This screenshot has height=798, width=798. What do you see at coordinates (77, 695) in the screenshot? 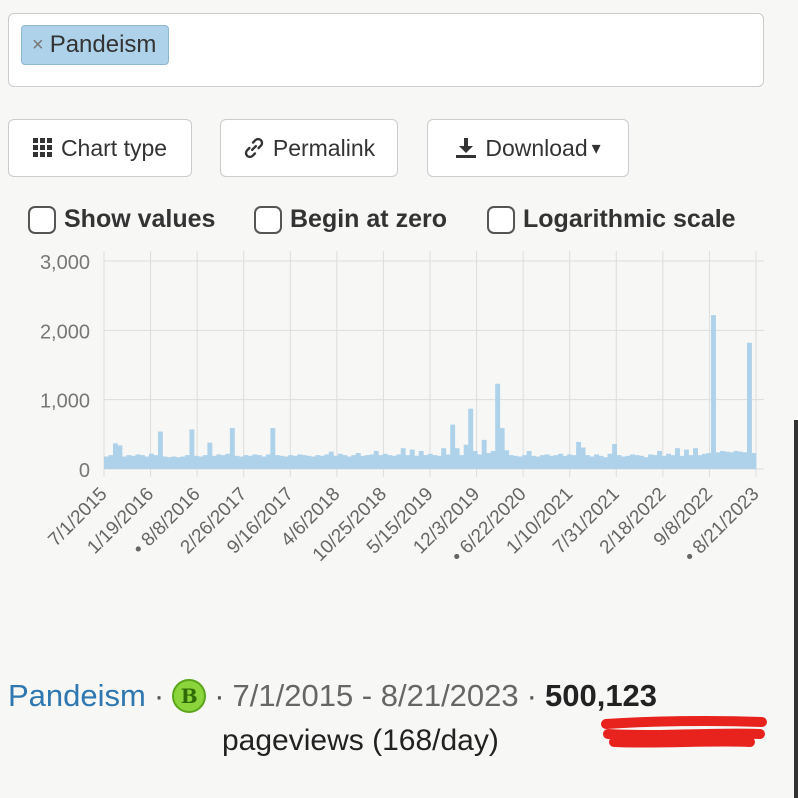
I see `article-link: Pandeism` at bounding box center [77, 695].